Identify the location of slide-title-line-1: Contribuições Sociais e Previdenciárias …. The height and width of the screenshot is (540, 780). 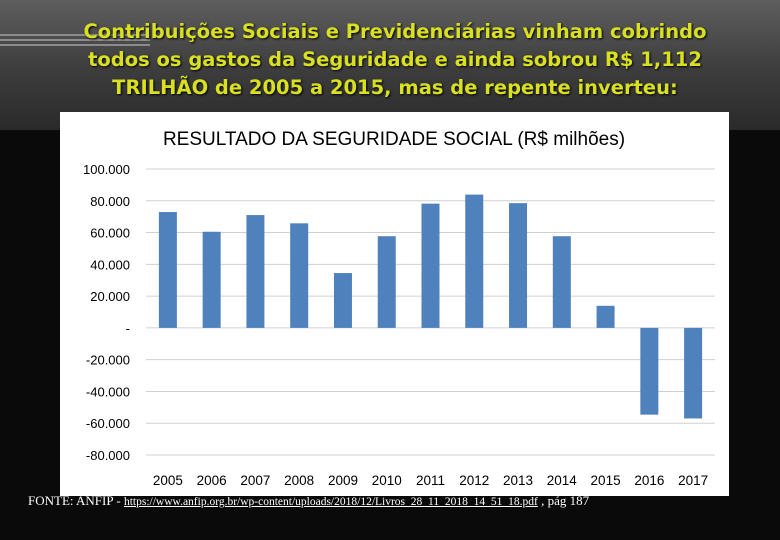
(395, 31).